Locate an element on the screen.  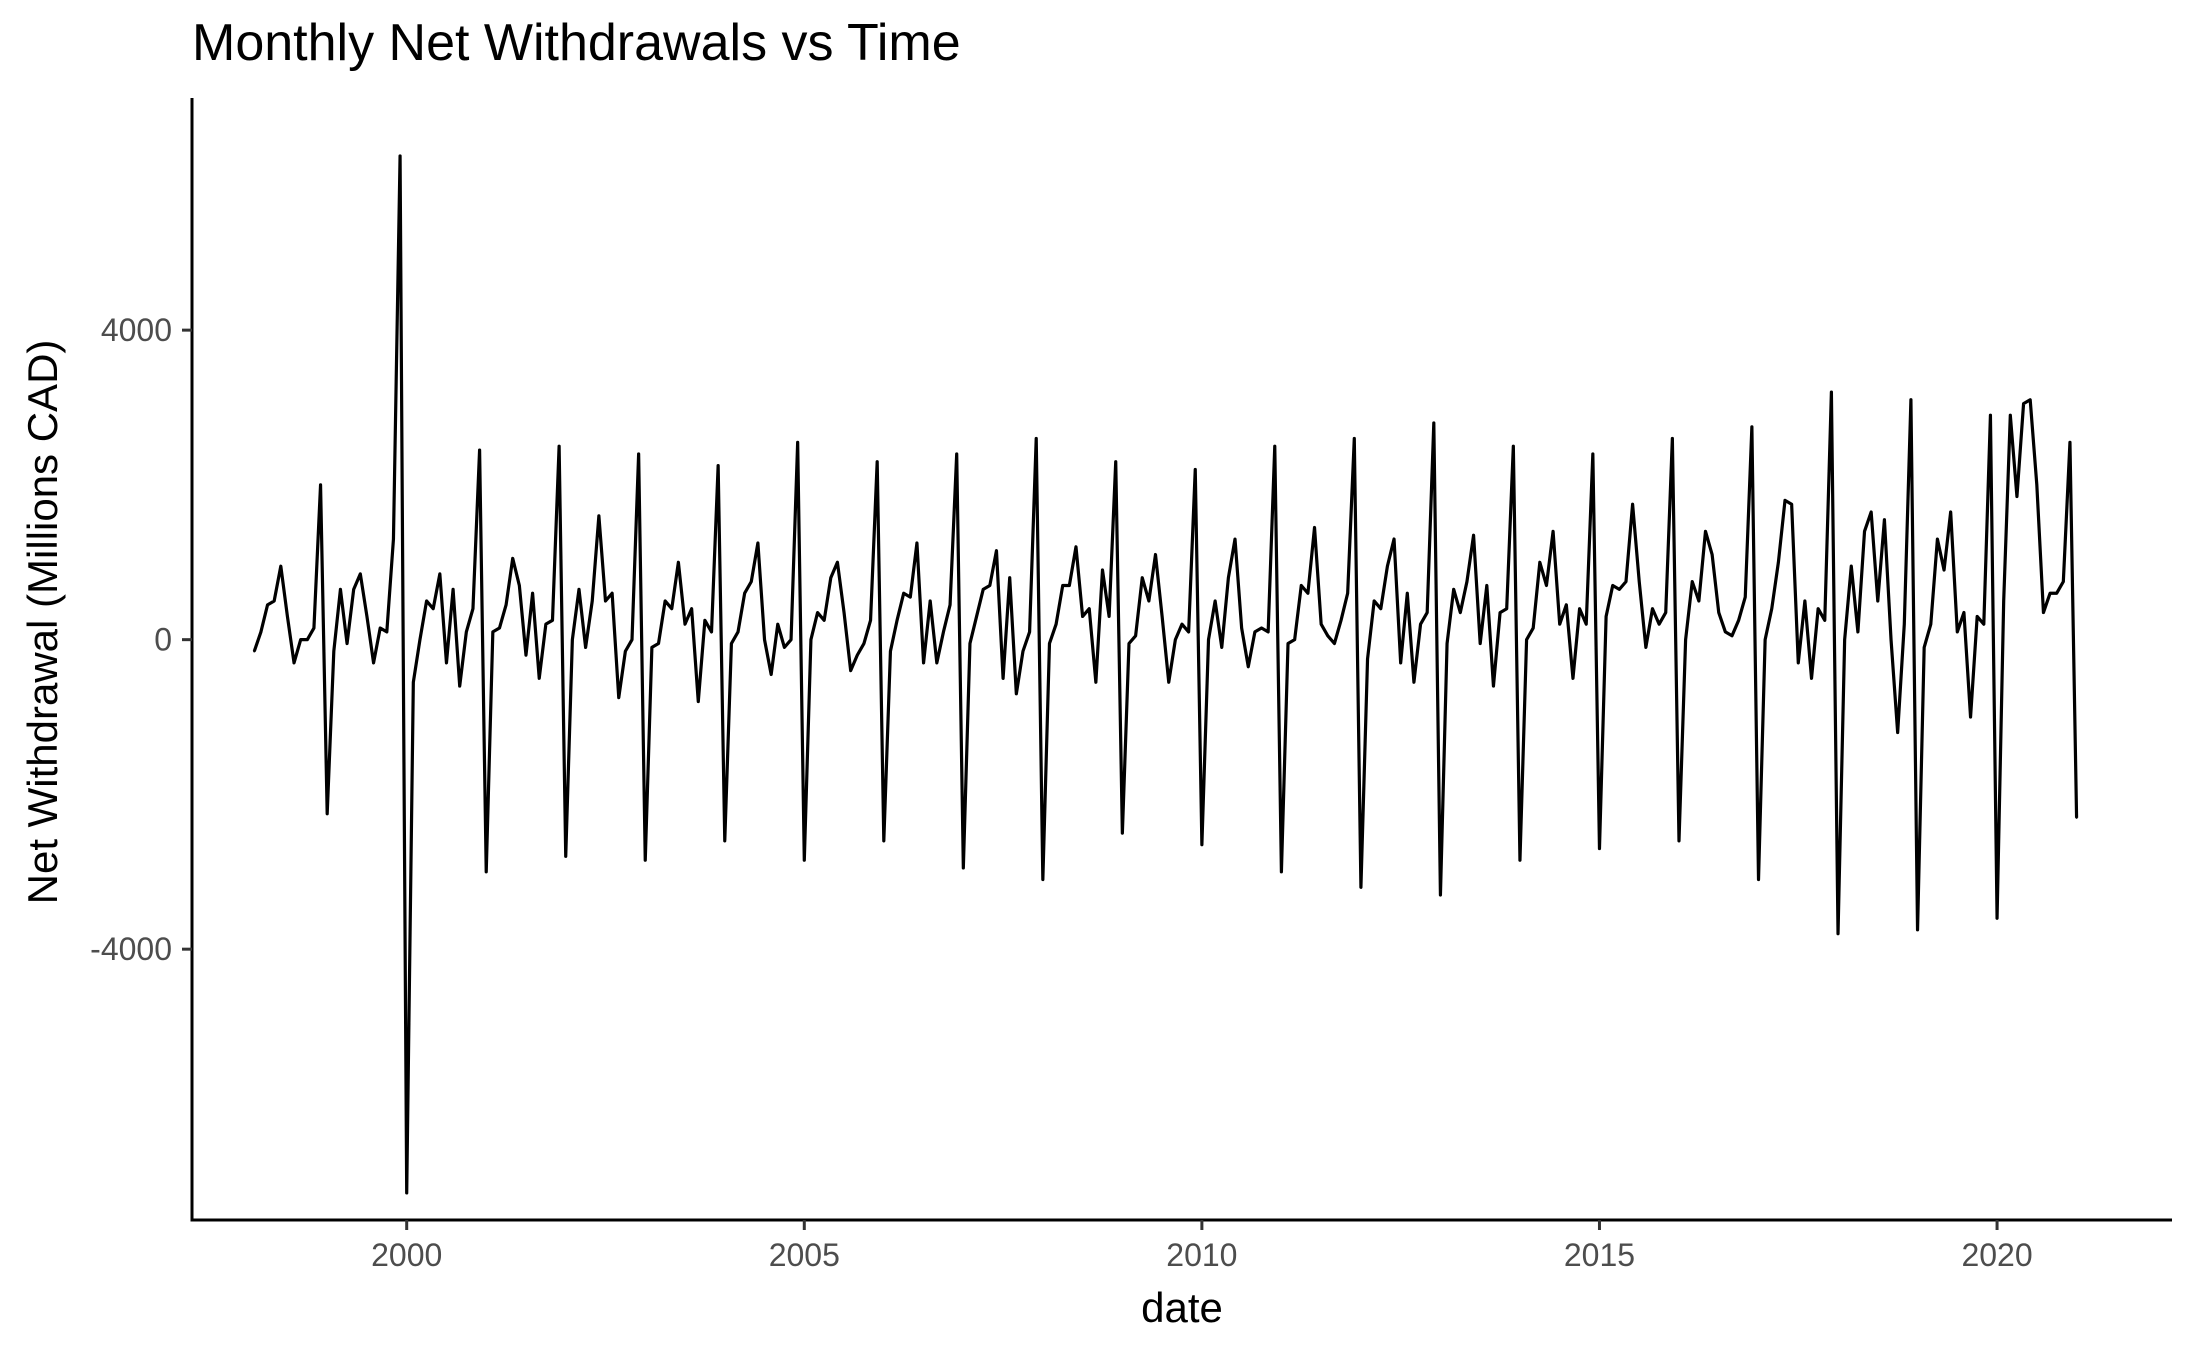
x-tick-label: 2000 is located at coordinates (406, 1255).